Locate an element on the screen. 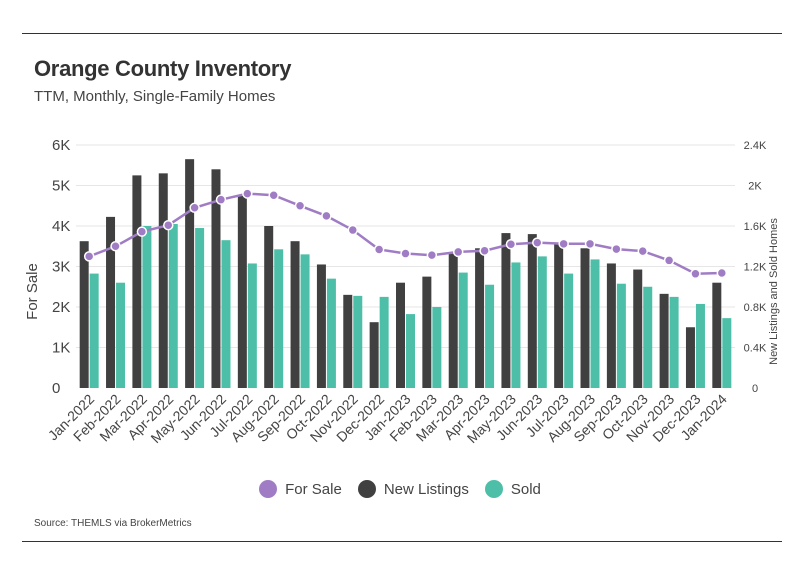 The image size is (800, 575). y2-tick-label: 1.6K is located at coordinates (755, 227).